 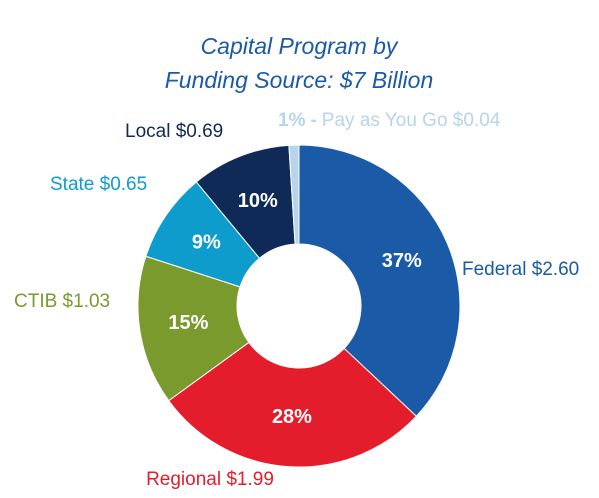 What do you see at coordinates (188, 323) in the screenshot?
I see `value-label: 15%` at bounding box center [188, 323].